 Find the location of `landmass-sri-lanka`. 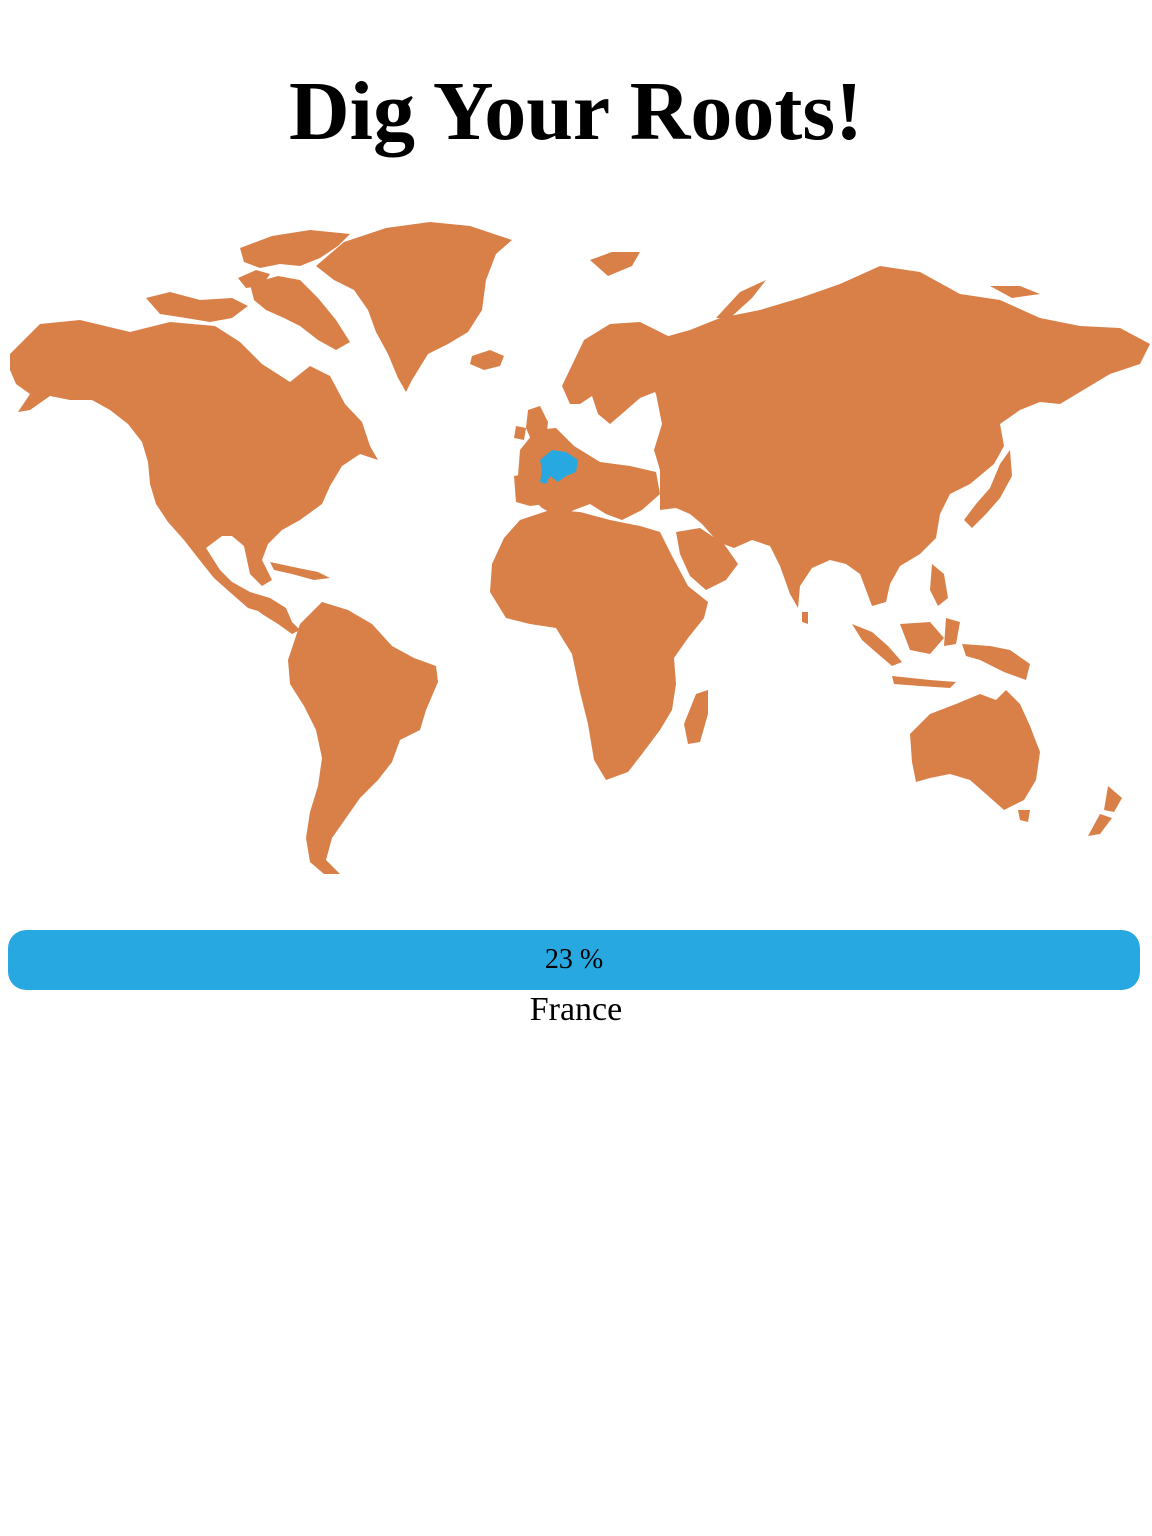

landmass-sri-lanka is located at coordinates (805, 618).